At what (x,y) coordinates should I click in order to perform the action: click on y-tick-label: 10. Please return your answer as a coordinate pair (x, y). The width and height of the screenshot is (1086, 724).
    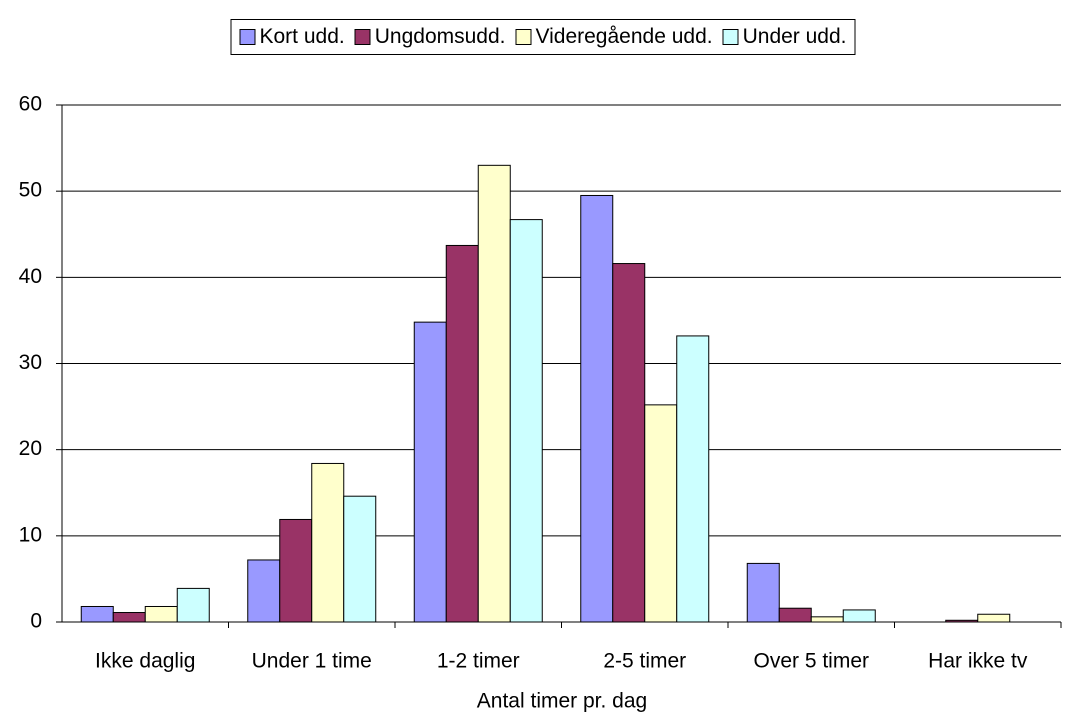
    Looking at the image, I should click on (30, 534).